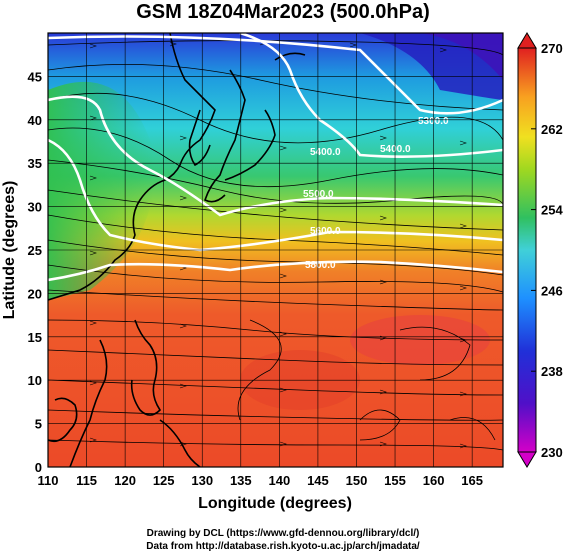 This screenshot has height=554, width=566. Describe the element at coordinates (472, 480) in the screenshot. I see `x-tick-label: 165` at that location.